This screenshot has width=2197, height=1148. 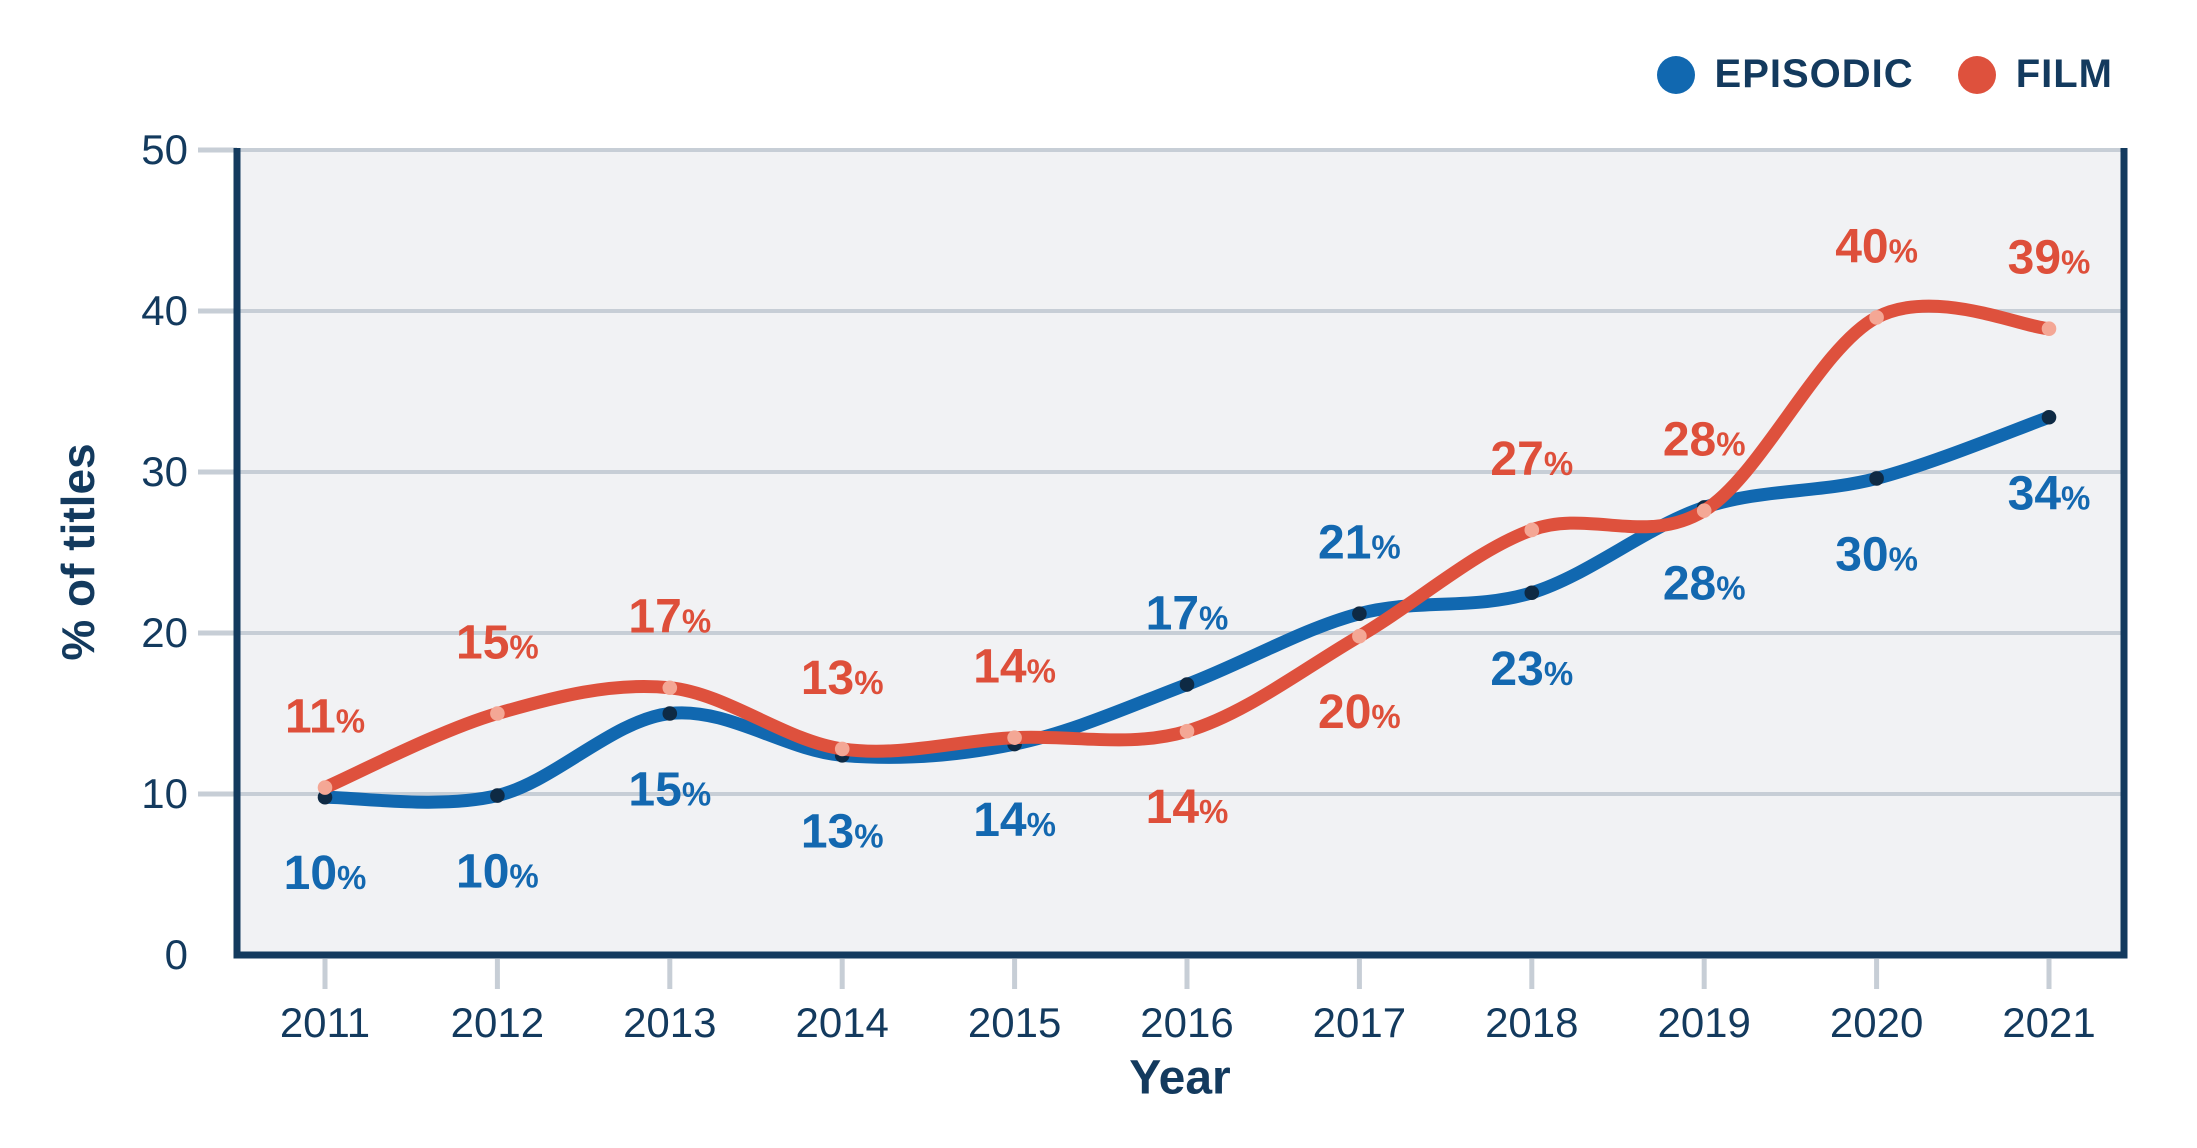 What do you see at coordinates (669, 617) in the screenshot?
I see `film-data-label: 17%` at bounding box center [669, 617].